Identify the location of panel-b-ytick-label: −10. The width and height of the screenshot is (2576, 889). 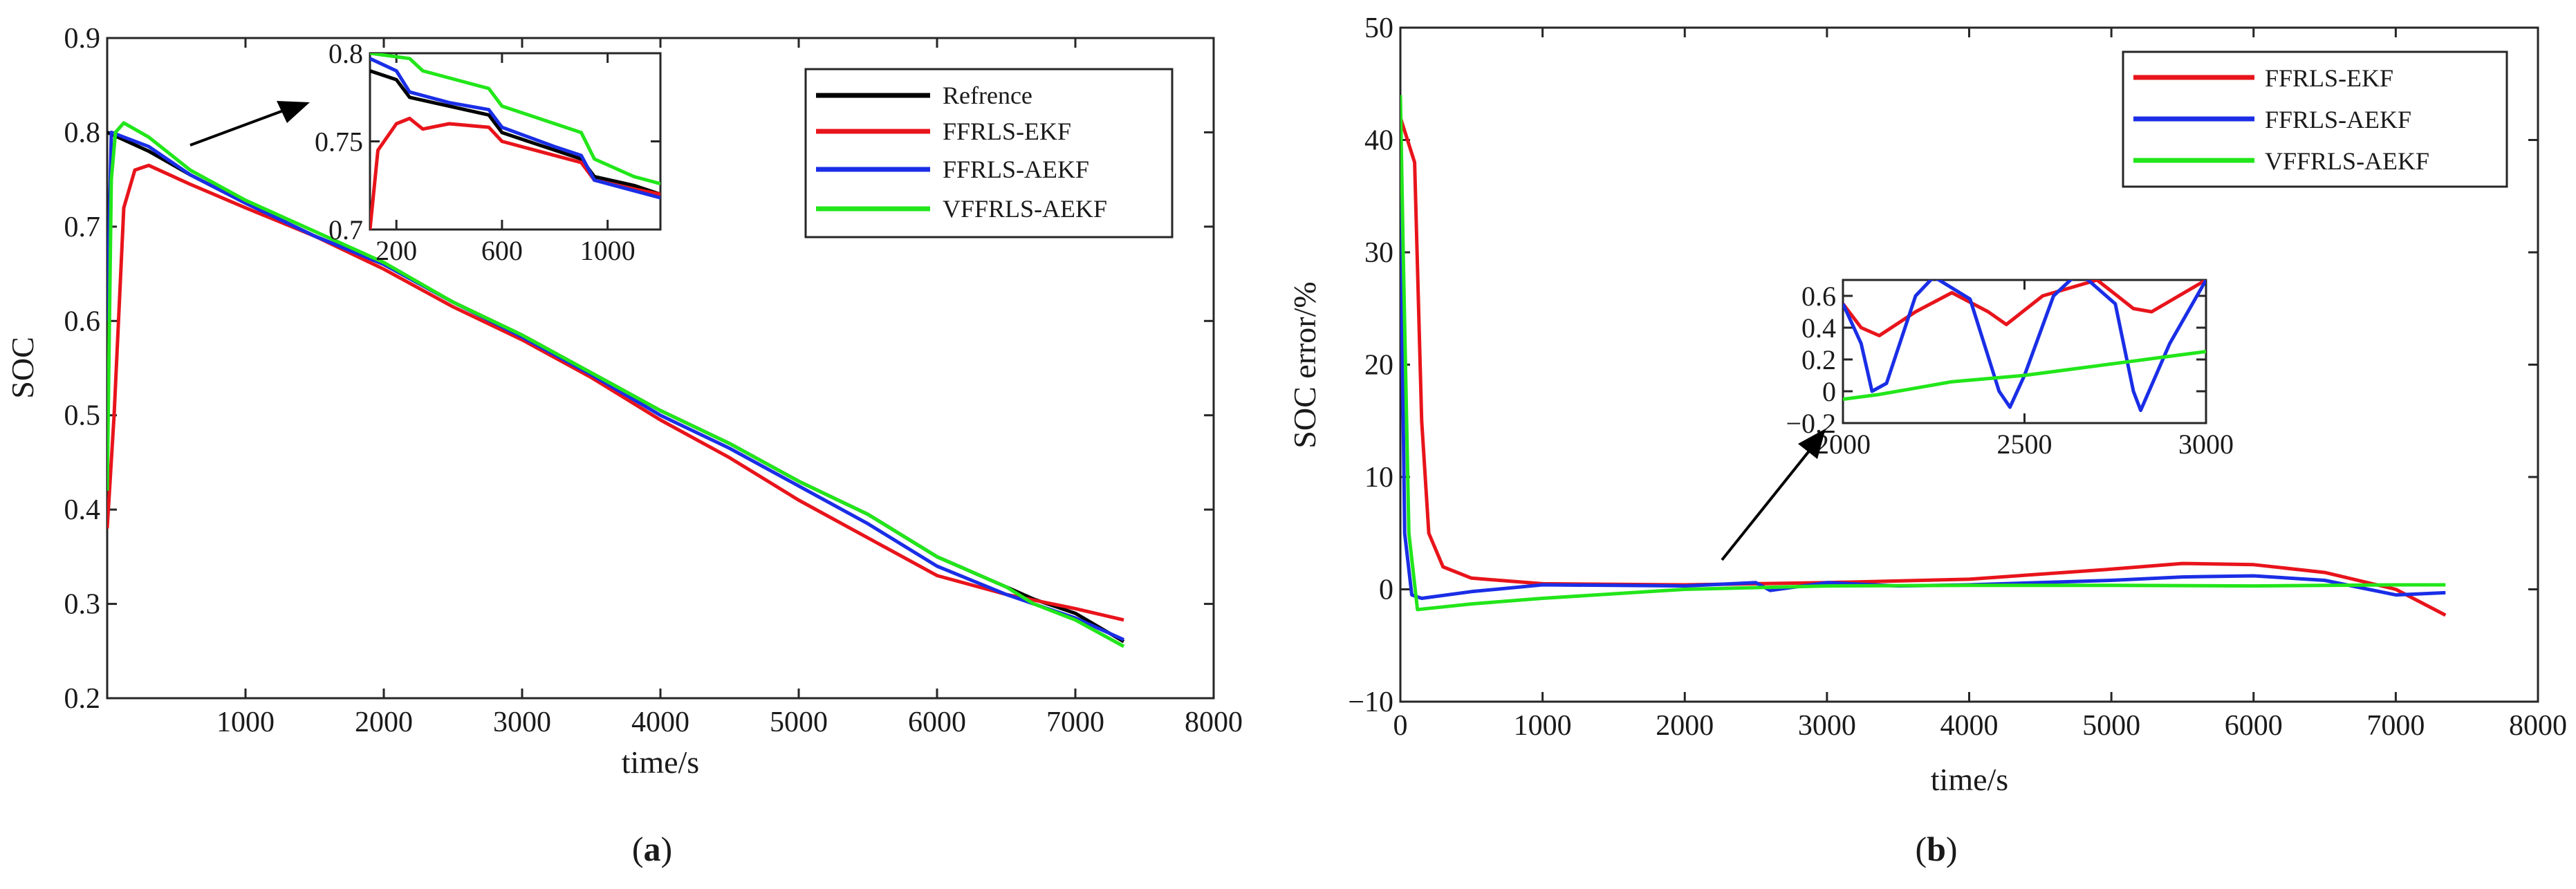
(1370, 702).